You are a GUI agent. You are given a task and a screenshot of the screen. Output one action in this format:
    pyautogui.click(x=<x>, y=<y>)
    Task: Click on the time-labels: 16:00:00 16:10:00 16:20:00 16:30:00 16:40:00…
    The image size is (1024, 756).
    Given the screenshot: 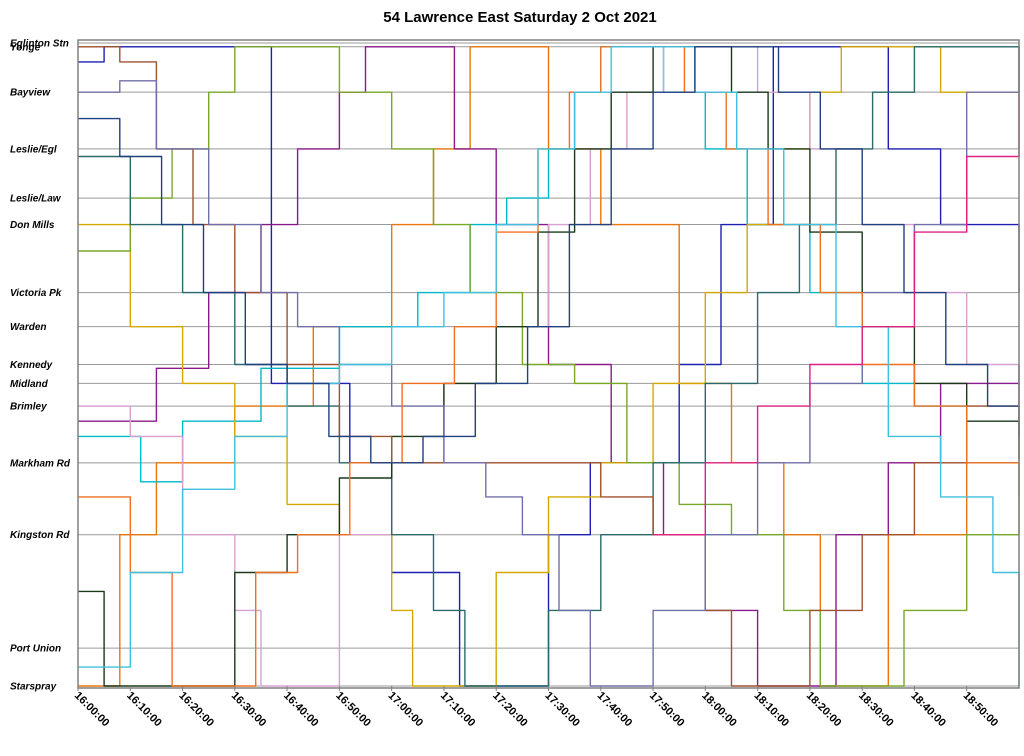 What is the action you would take?
    pyautogui.click(x=536, y=707)
    